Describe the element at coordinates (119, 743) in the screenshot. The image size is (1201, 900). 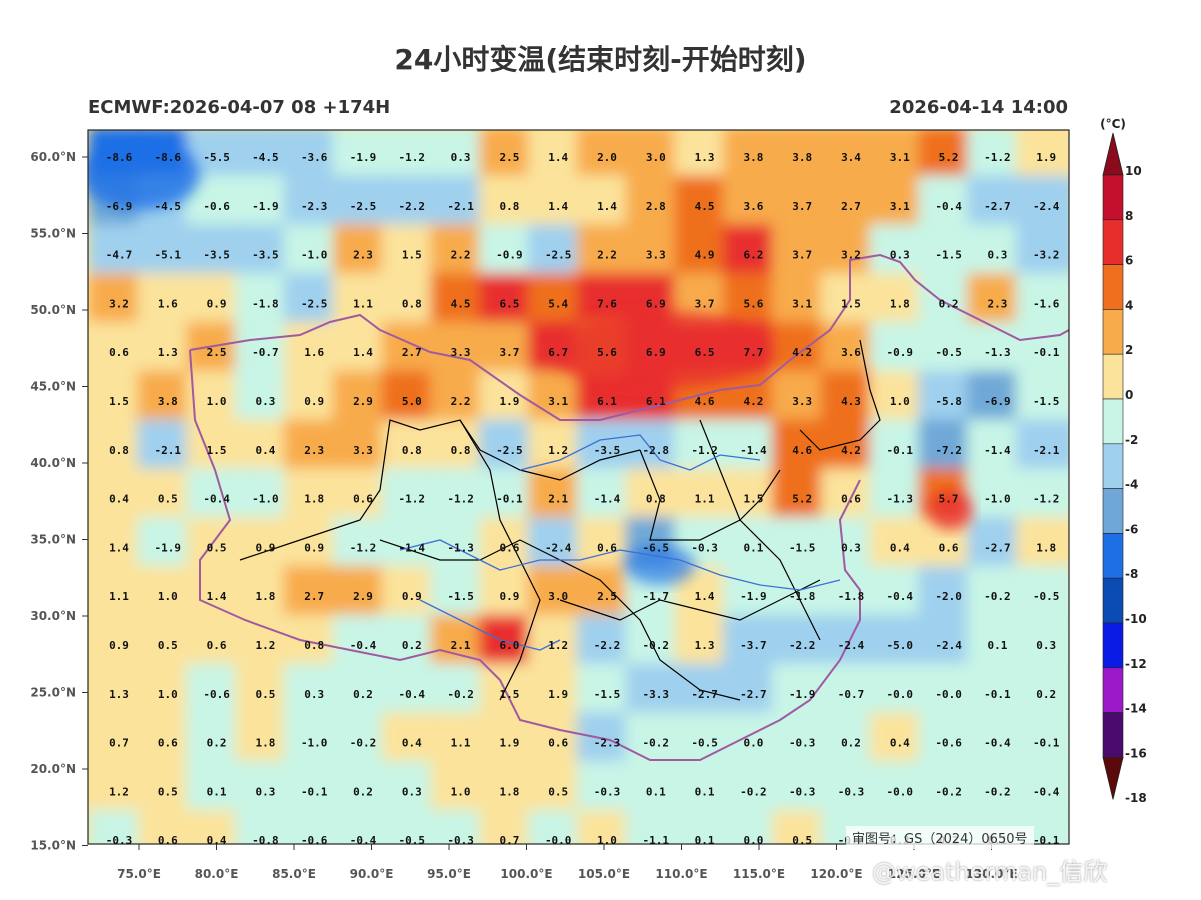
I see `grid-value: 0.7` at that location.